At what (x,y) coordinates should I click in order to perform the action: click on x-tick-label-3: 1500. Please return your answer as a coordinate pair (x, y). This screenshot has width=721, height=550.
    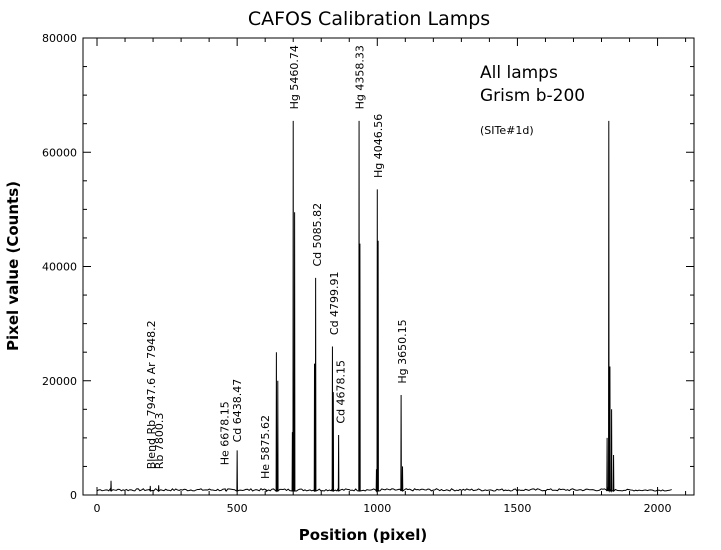
    Looking at the image, I should click on (517, 508).